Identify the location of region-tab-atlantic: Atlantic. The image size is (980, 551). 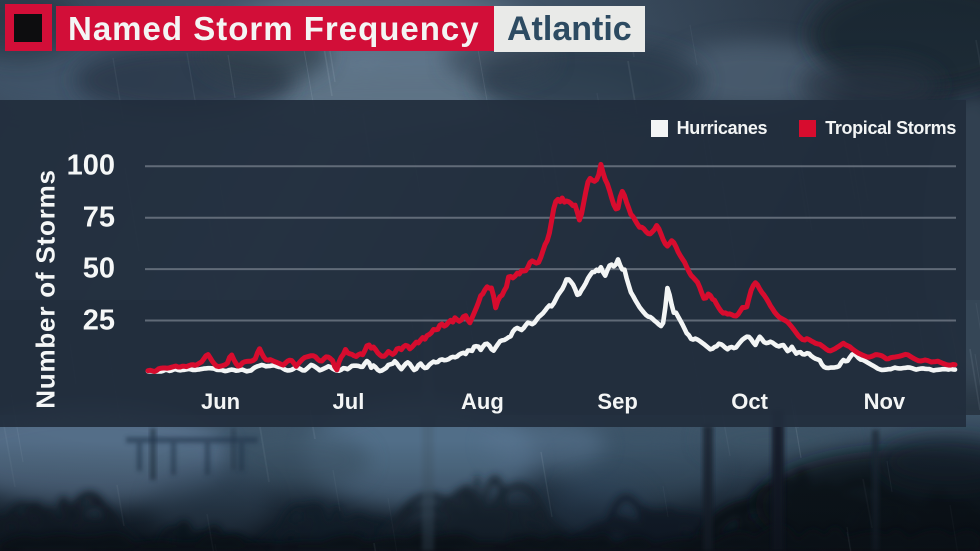
(569, 29).